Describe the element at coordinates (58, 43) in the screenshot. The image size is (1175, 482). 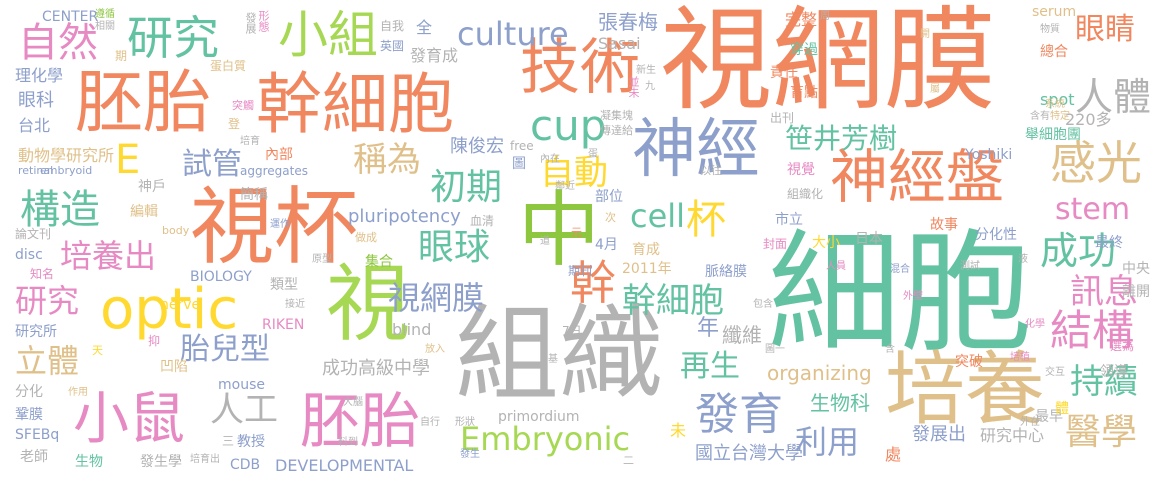
I see `word-ziran: 自然` at that location.